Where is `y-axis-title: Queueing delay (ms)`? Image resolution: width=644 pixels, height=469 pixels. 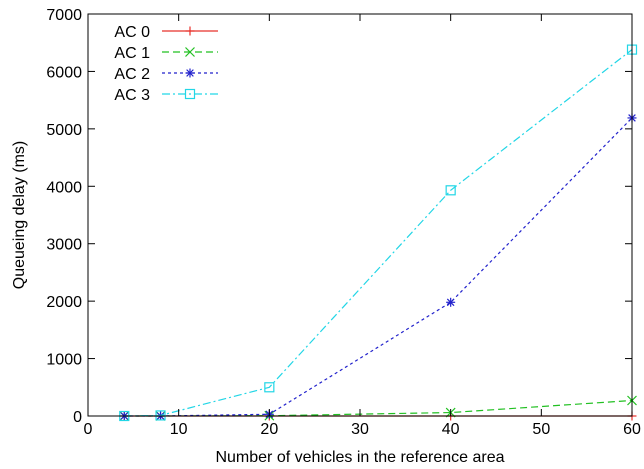
y-axis-title: Queueing delay (ms) is located at coordinates (19, 215).